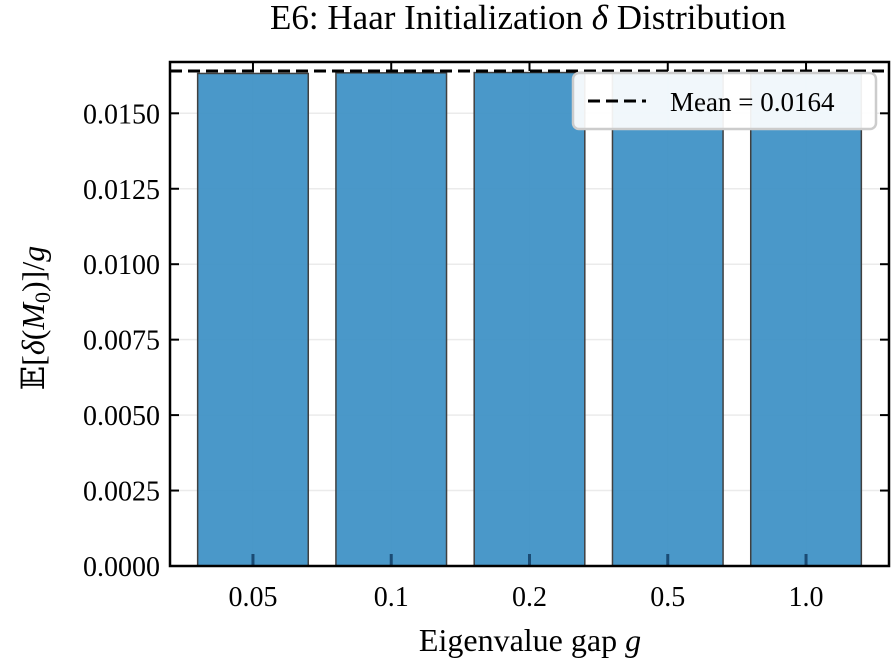  I want to click on legend-label: Mean = 0.0164, so click(752, 102).